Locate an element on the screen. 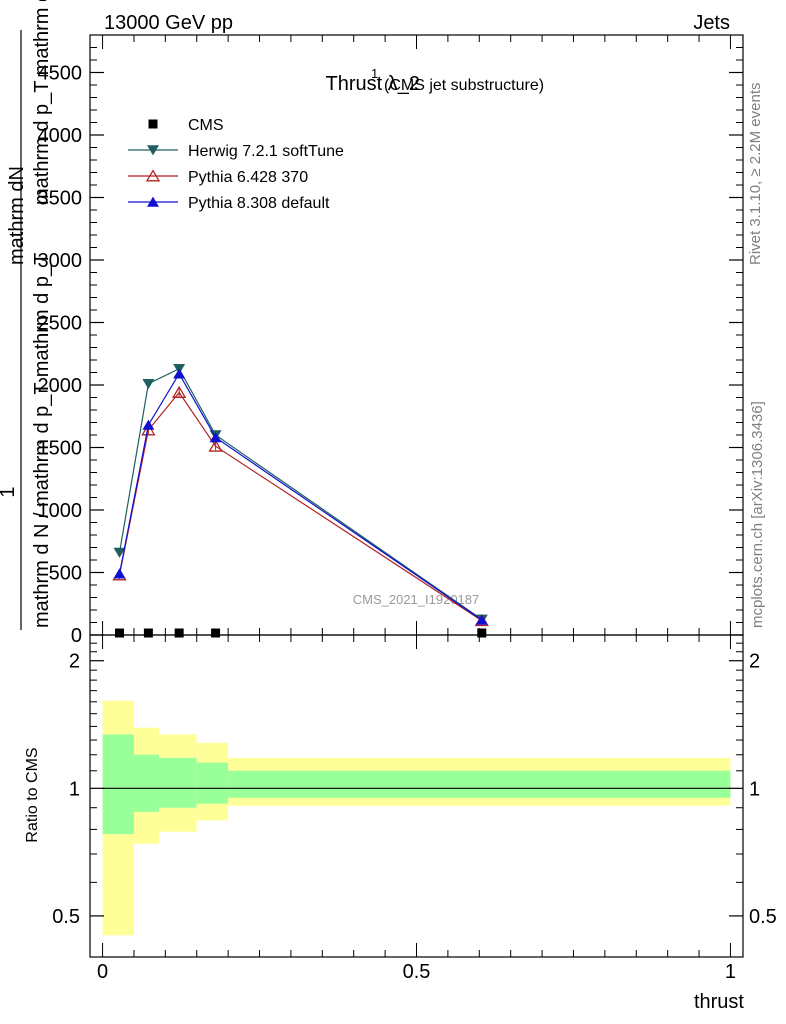 The height and width of the screenshot is (1024, 786). ylabel-numerator: mathrm dN is located at coordinates (17, 215).